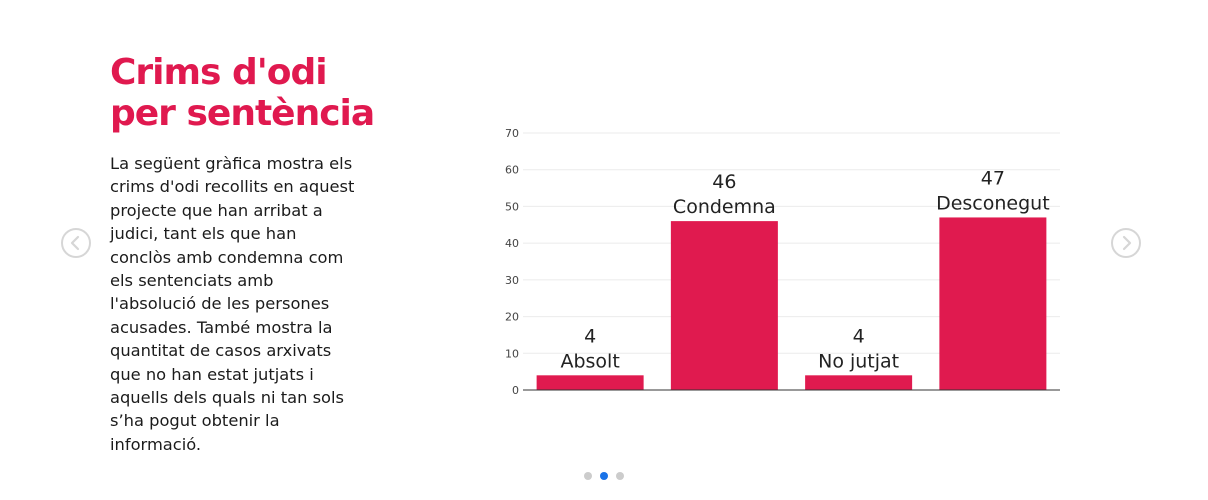 The image size is (1208, 500). I want to click on description-line: crims d'odi recollits en aquest, so click(232, 187).